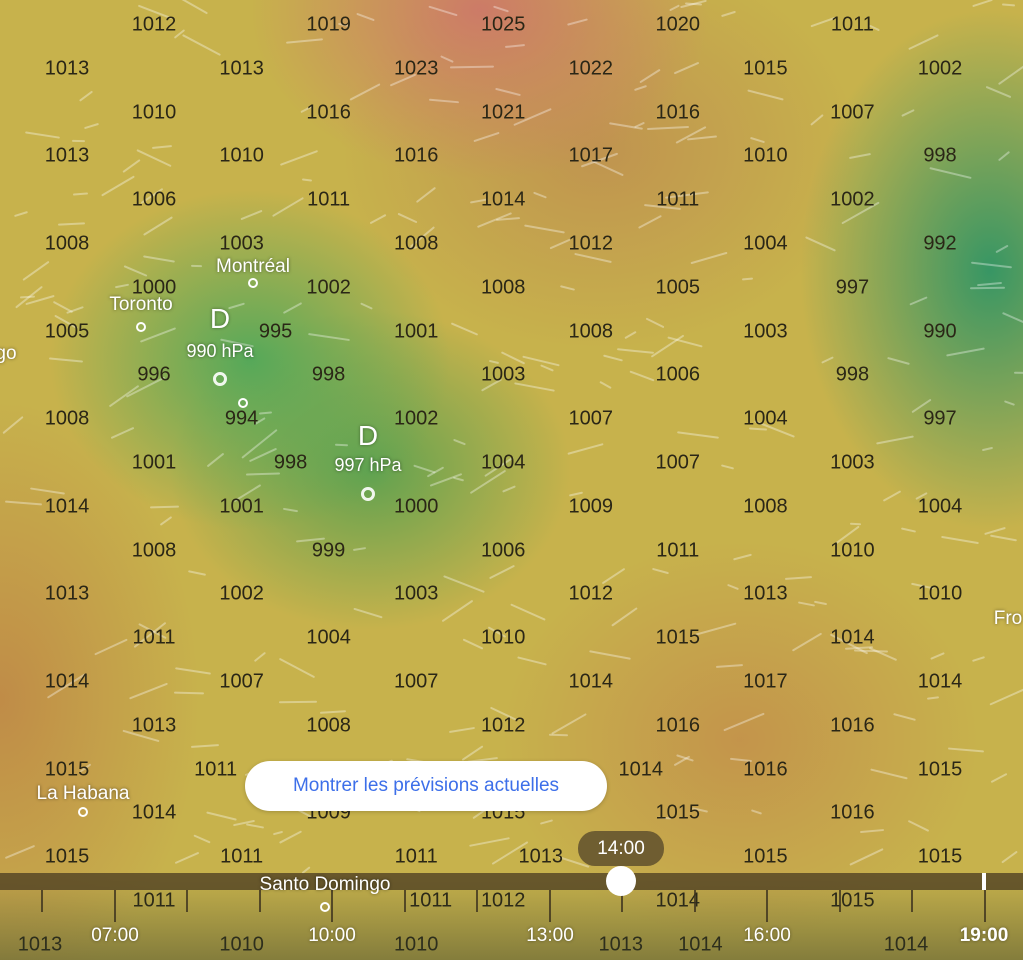  What do you see at coordinates (220, 351) in the screenshot?
I see `low-pressure-value: 990 hPa` at bounding box center [220, 351].